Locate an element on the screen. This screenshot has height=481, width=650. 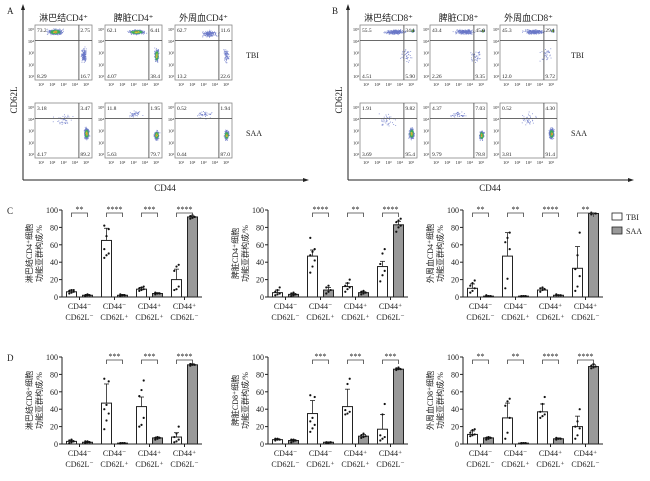
y-tick-label: 10² is located at coordinates (426, 64).